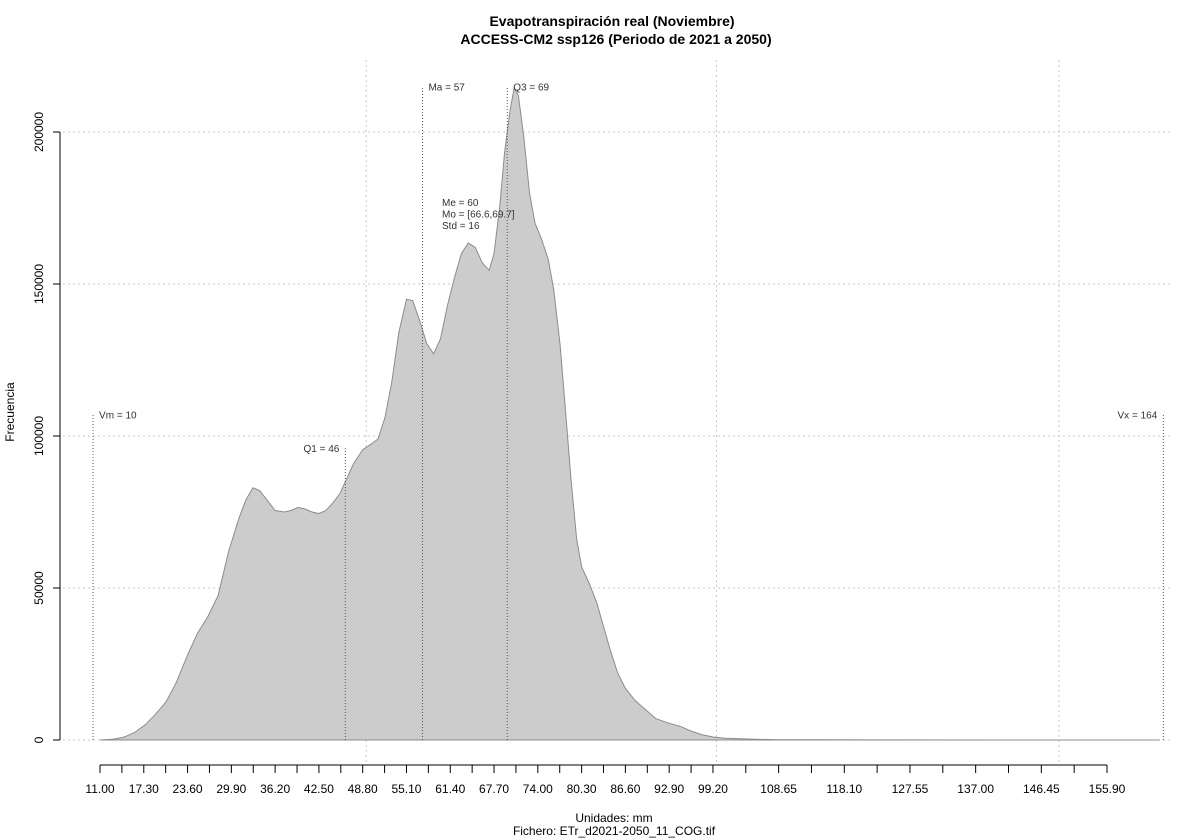 Image resolution: width=1200 pixels, height=840 pixels. What do you see at coordinates (1138, 416) in the screenshot?
I see `stat-marker-label: Vx = 164` at bounding box center [1138, 416].